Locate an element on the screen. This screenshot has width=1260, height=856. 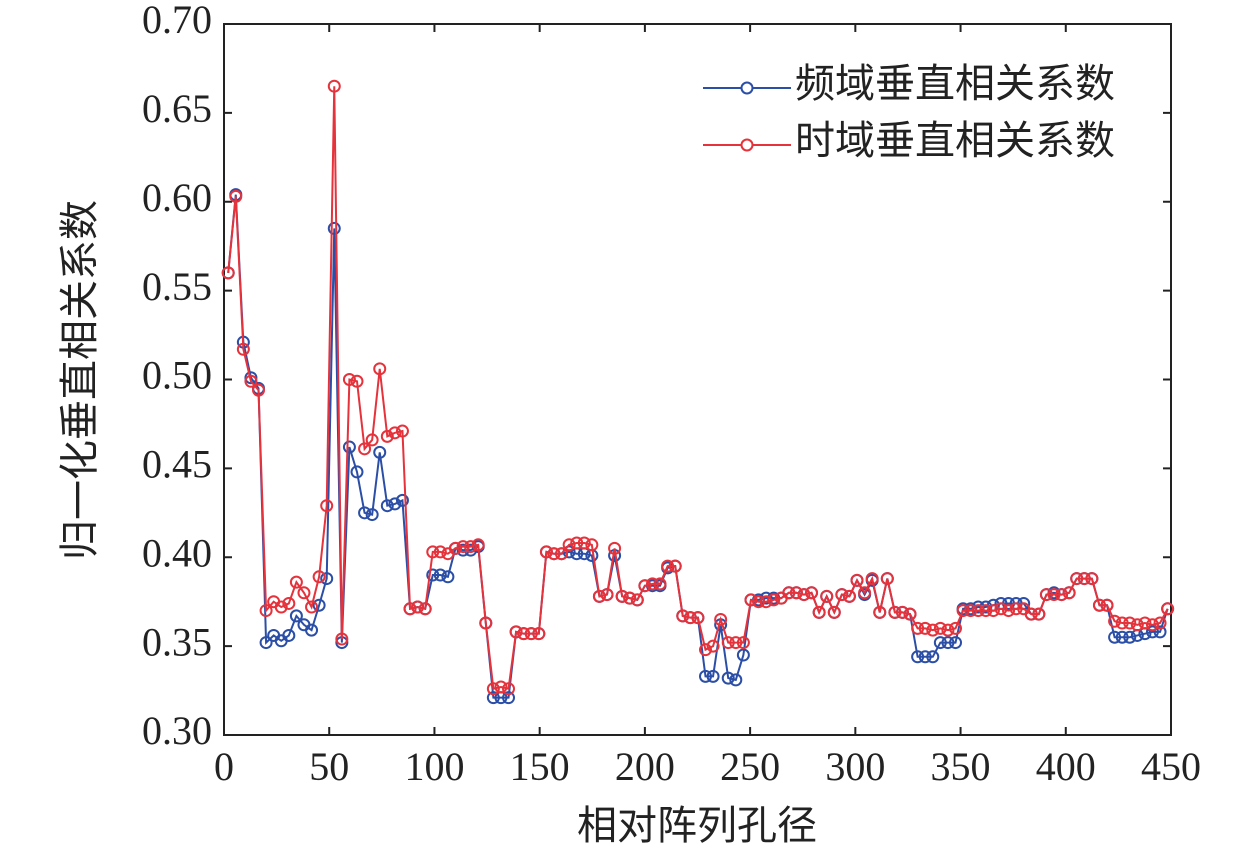
x-tick-label: 450 is located at coordinates (1171, 766).